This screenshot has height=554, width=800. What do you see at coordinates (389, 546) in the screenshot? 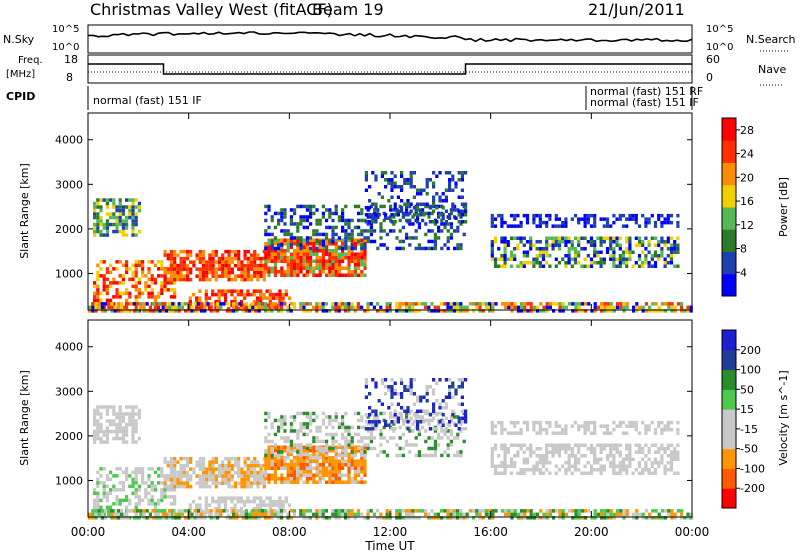
I see `x-axis-label: Time UT` at bounding box center [389, 546].